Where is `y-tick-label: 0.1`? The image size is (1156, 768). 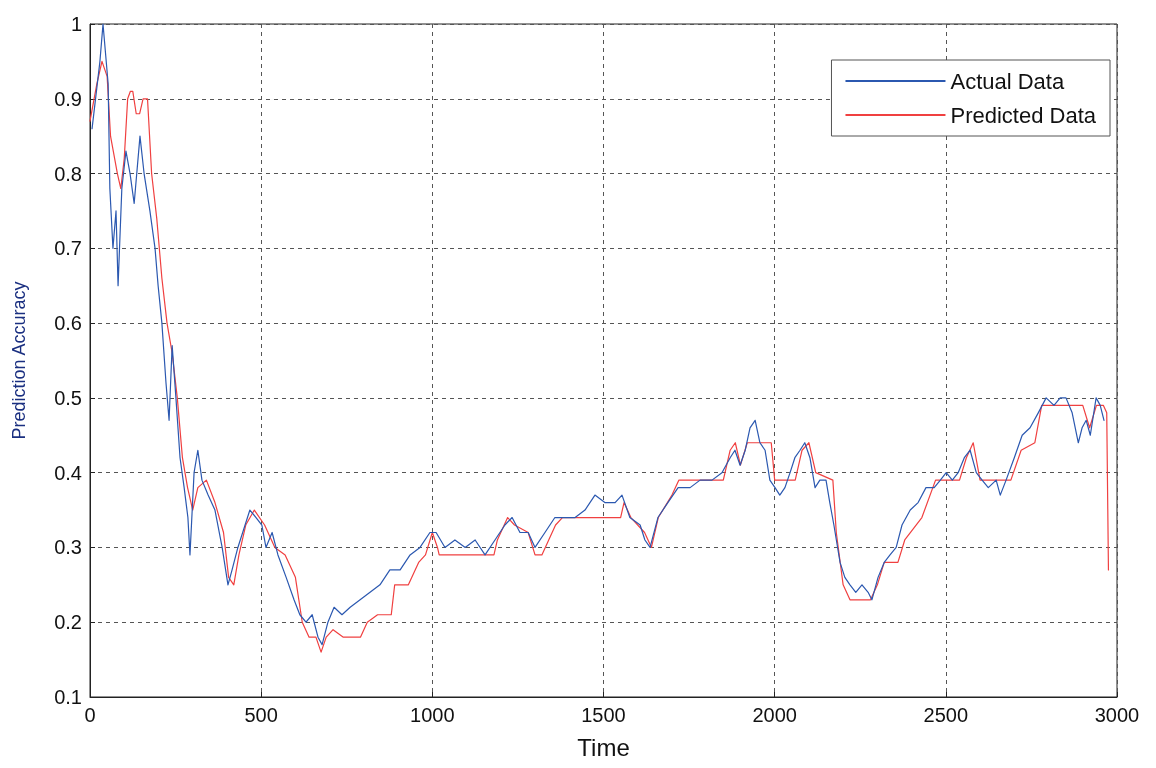 y-tick-label: 0.1 is located at coordinates (68, 697).